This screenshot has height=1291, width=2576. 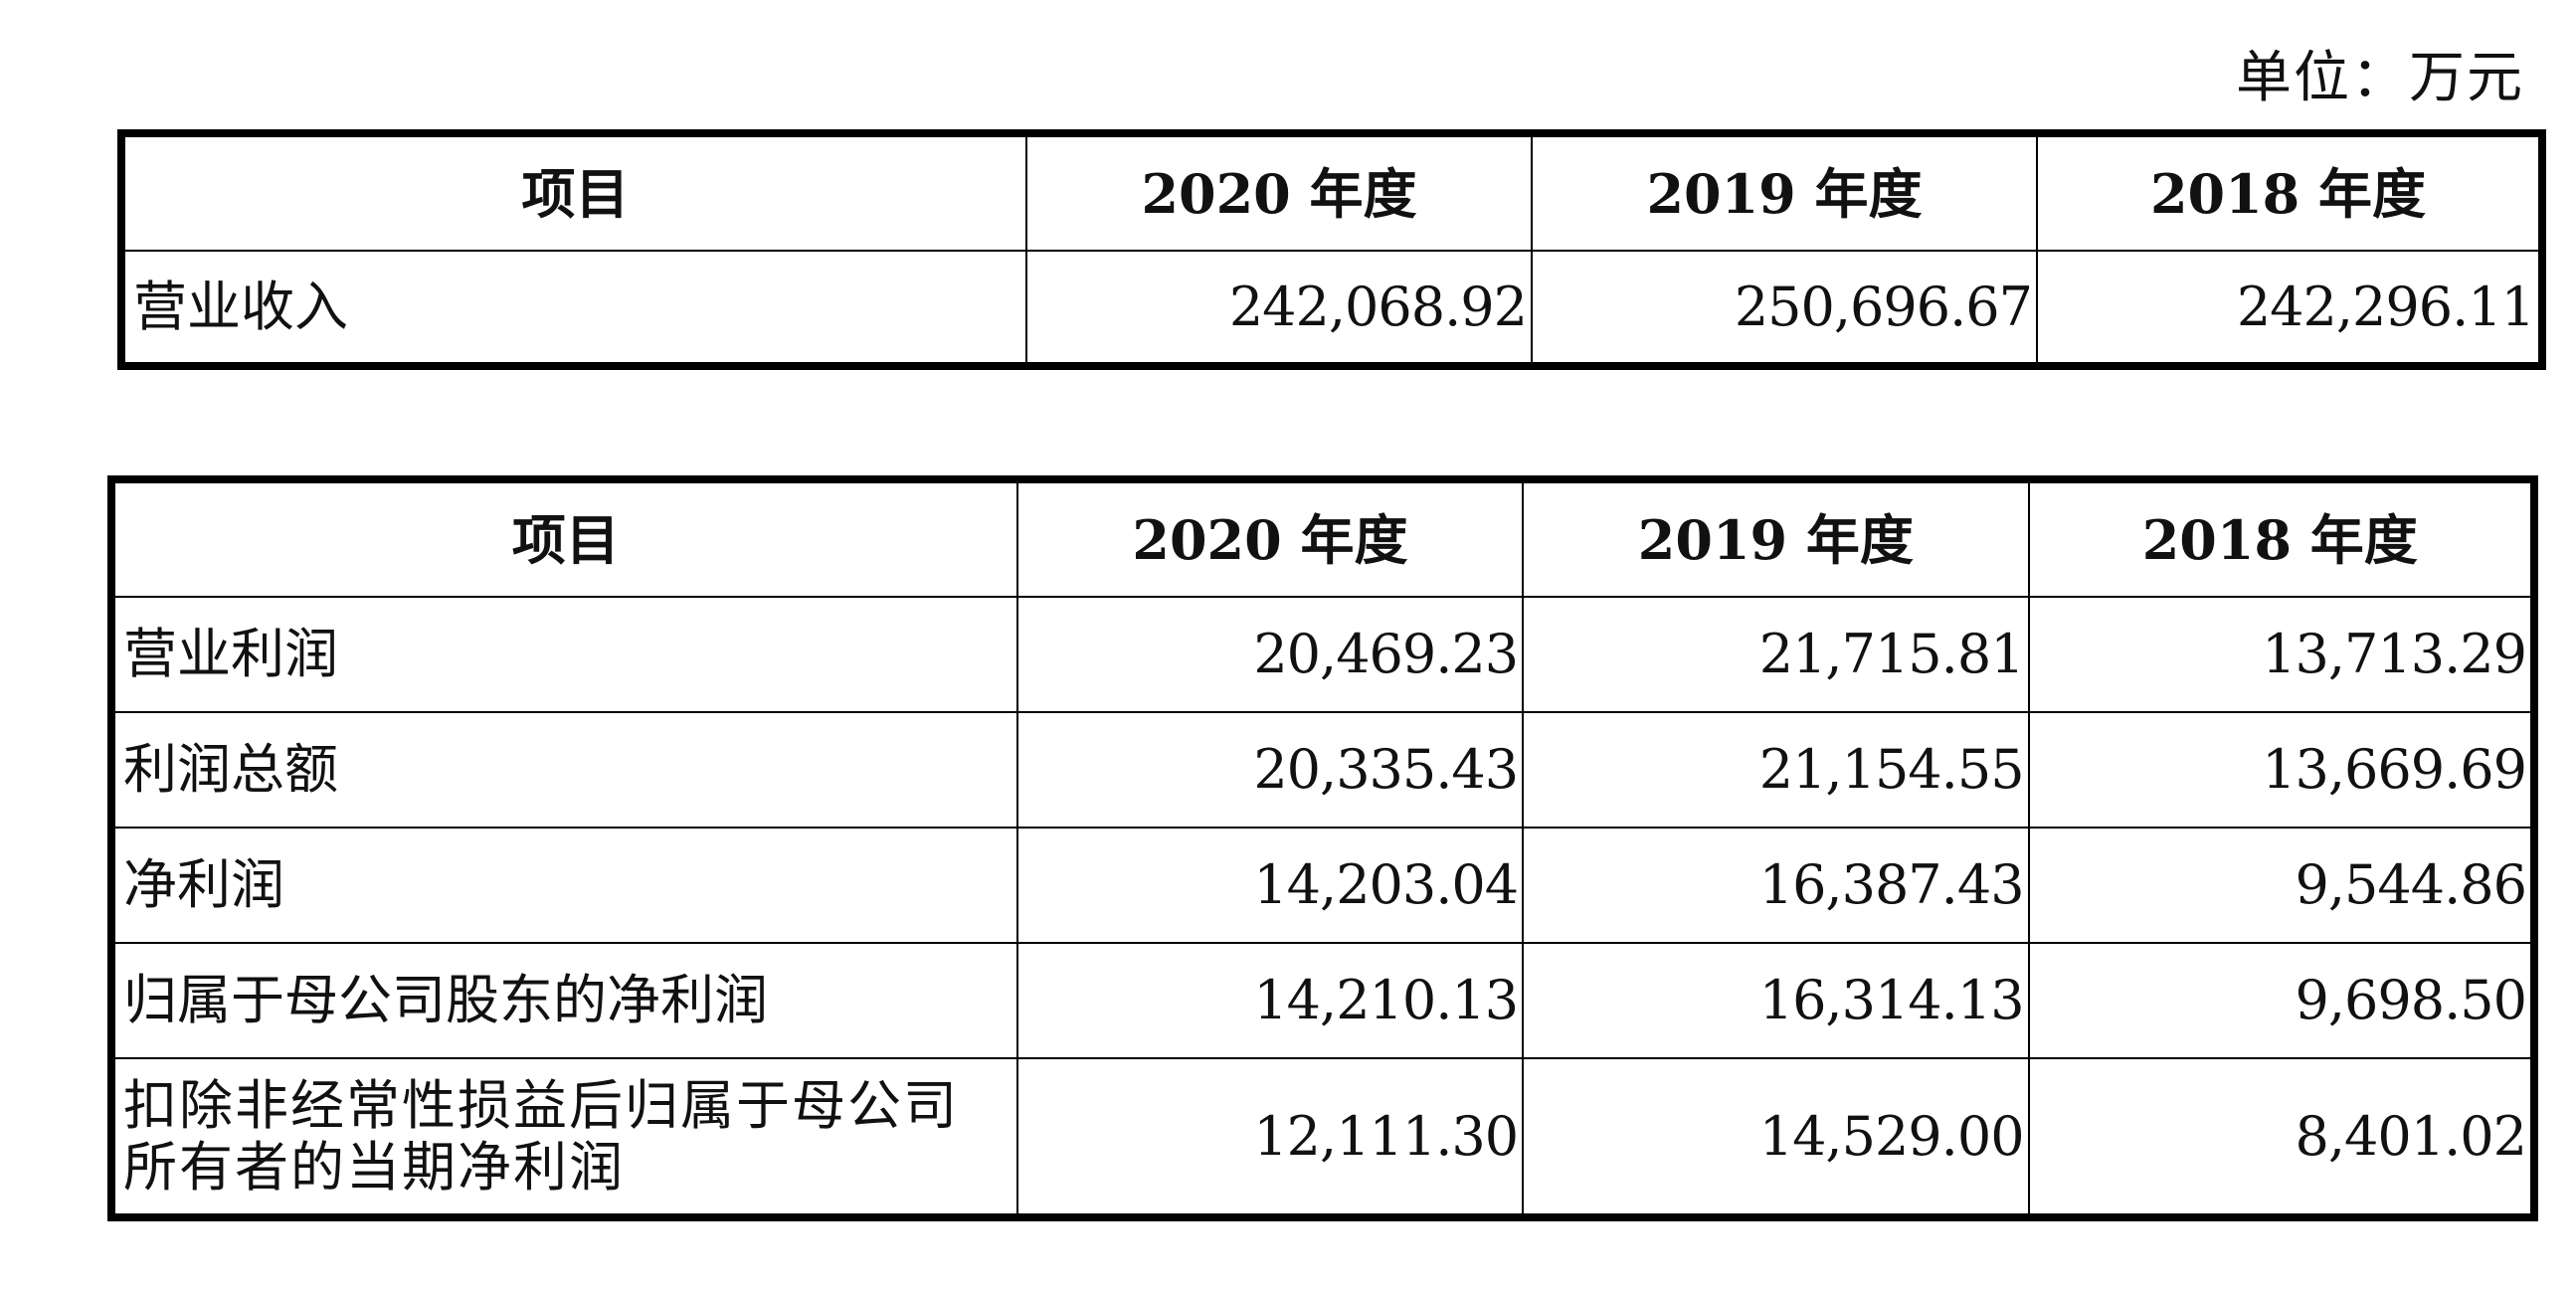 What do you see at coordinates (2289, 308) in the screenshot?
I see `value-2018: 242,296.11` at bounding box center [2289, 308].